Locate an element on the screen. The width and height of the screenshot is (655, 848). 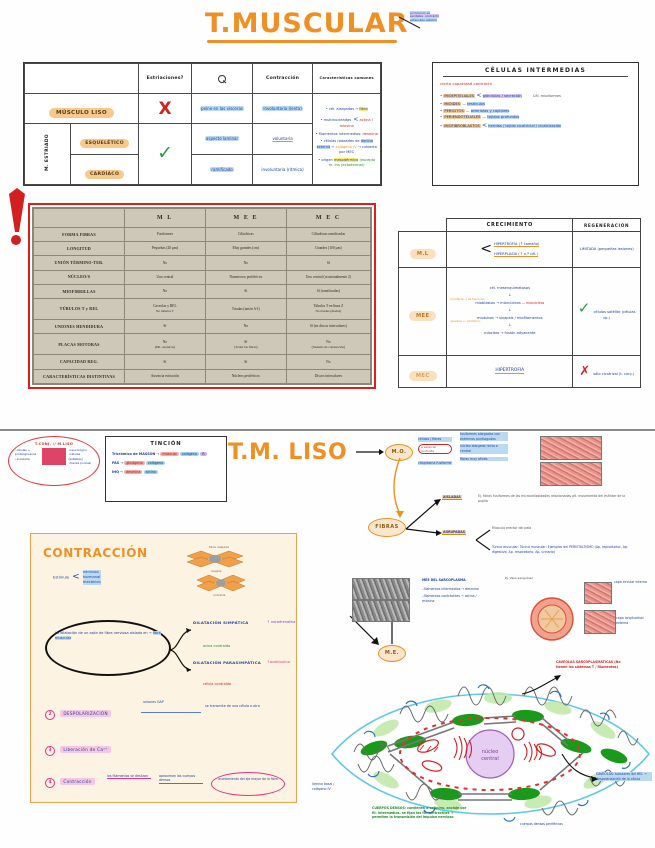
cell-mec: Sí (en discos intercalares) is located at coordinates (328, 327).